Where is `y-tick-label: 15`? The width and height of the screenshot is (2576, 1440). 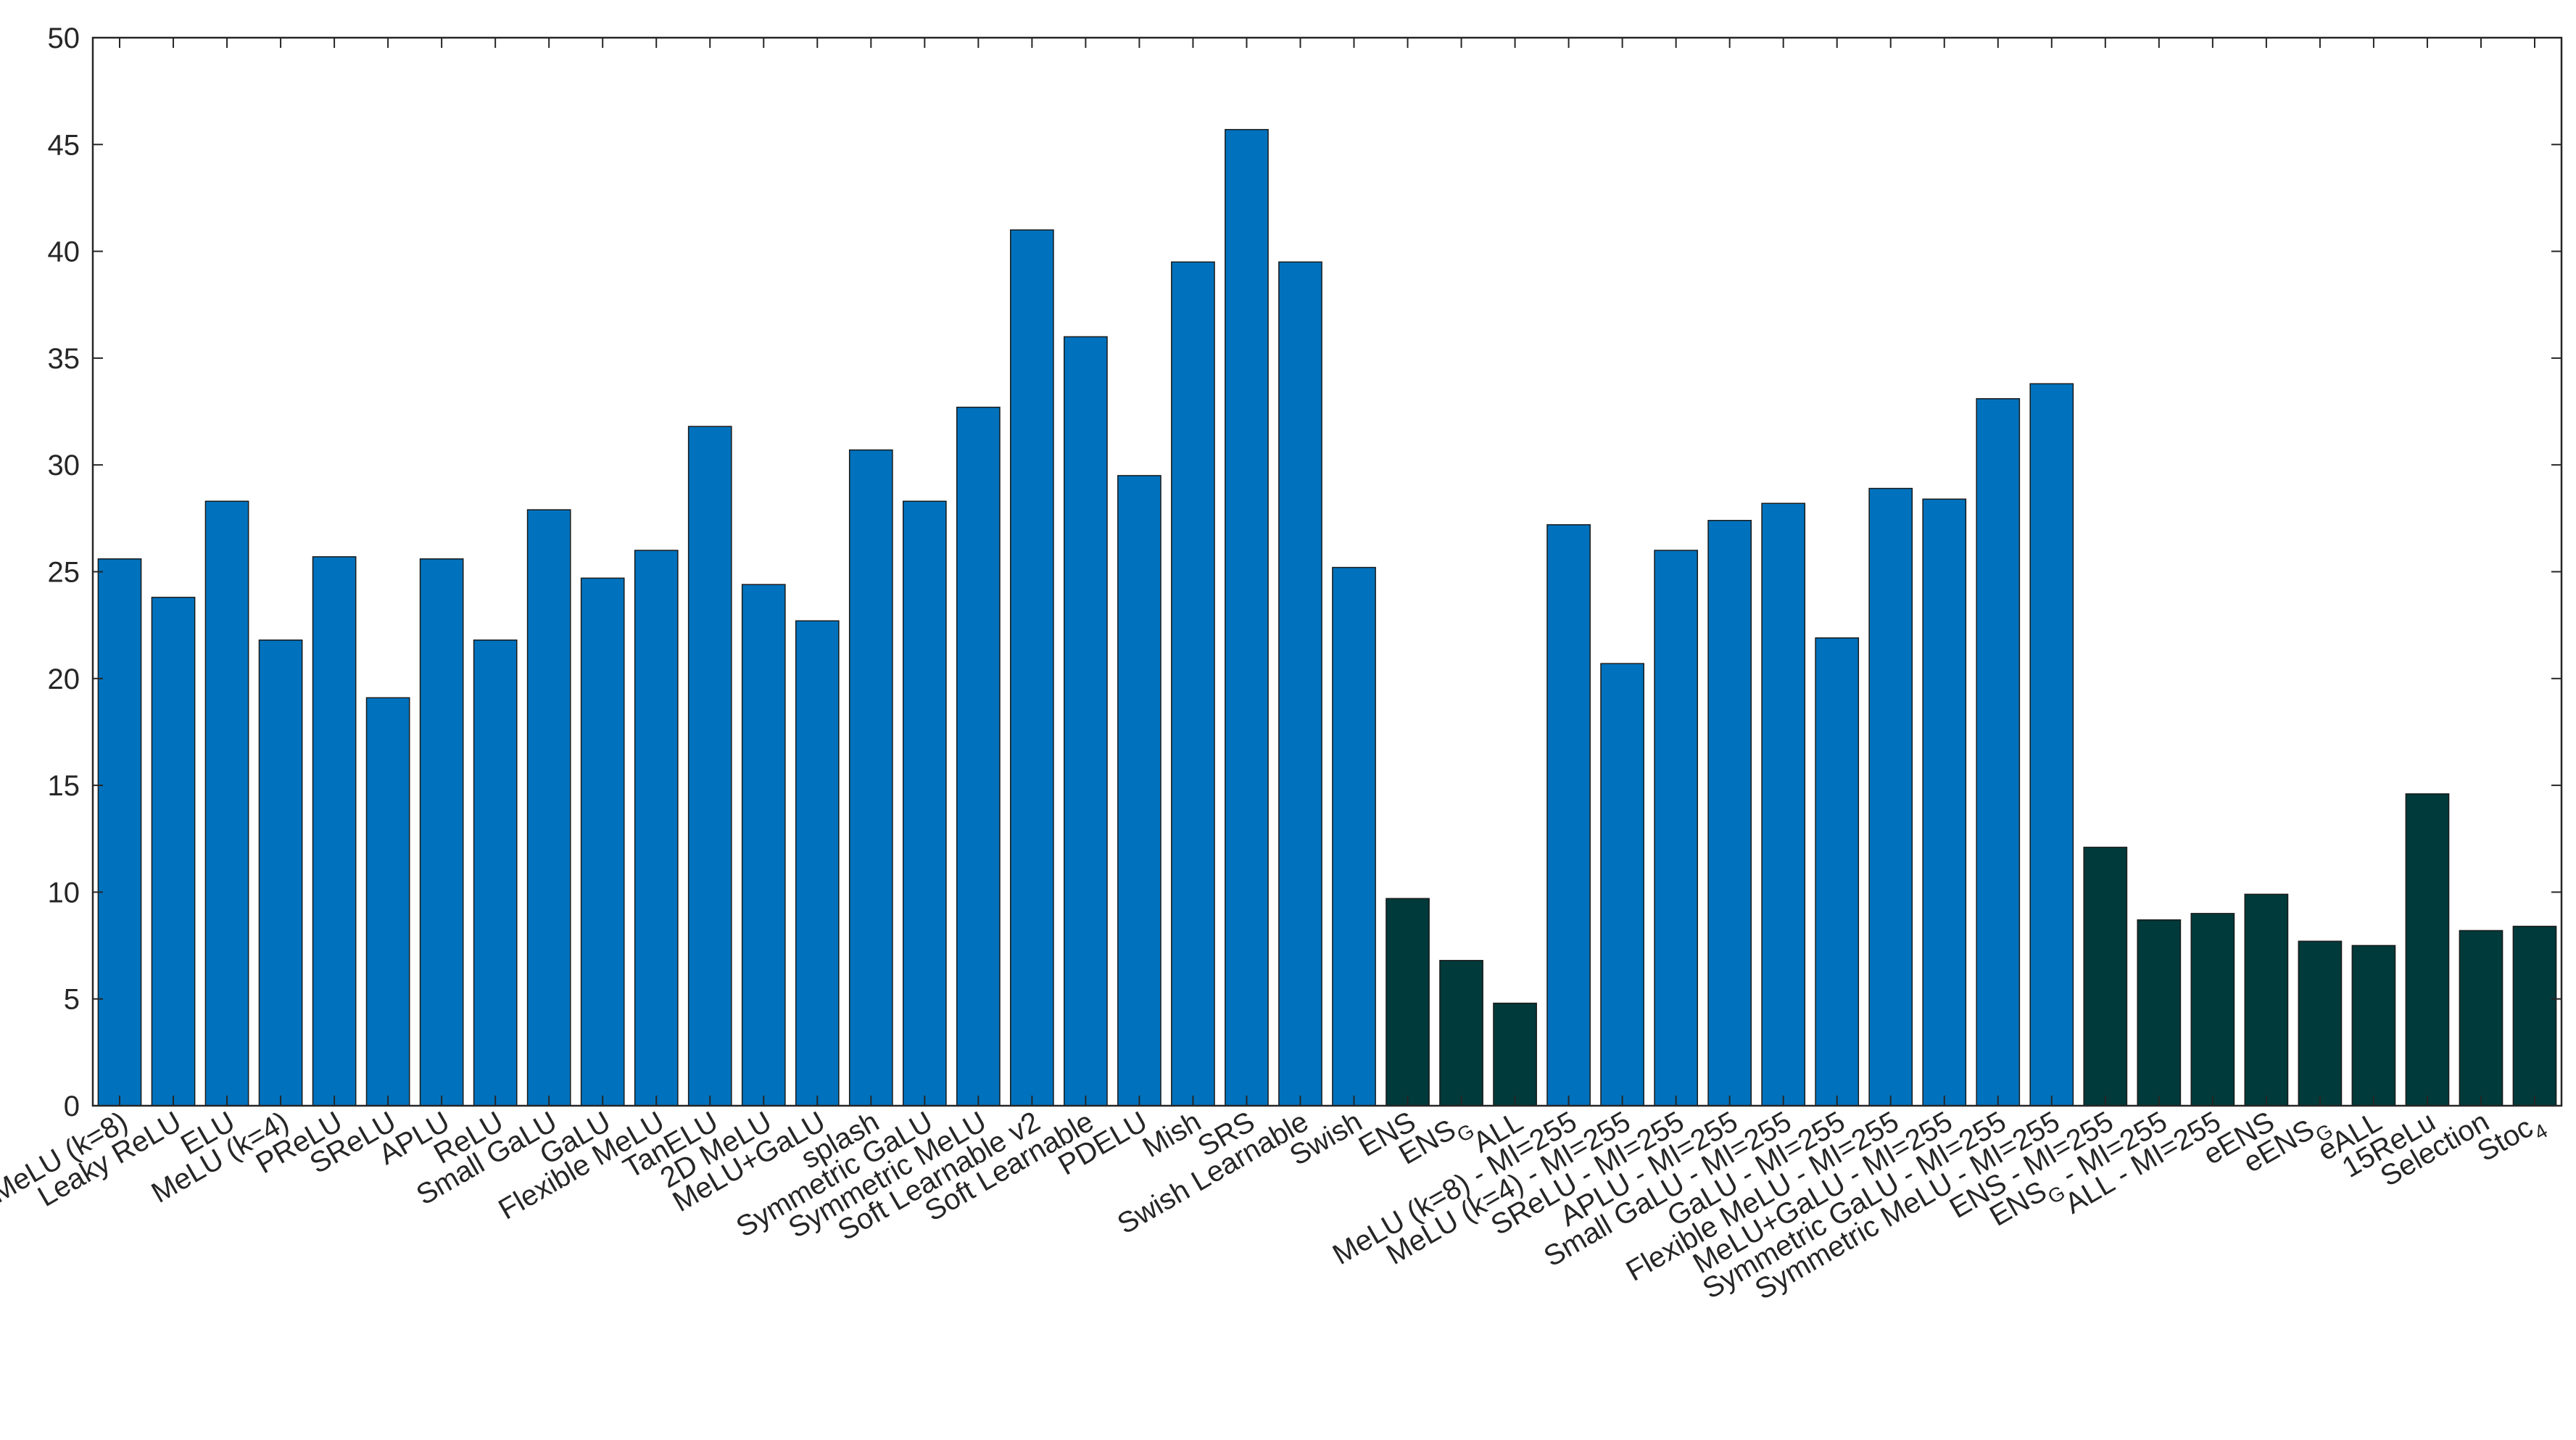 y-tick-label: 15 is located at coordinates (64, 786).